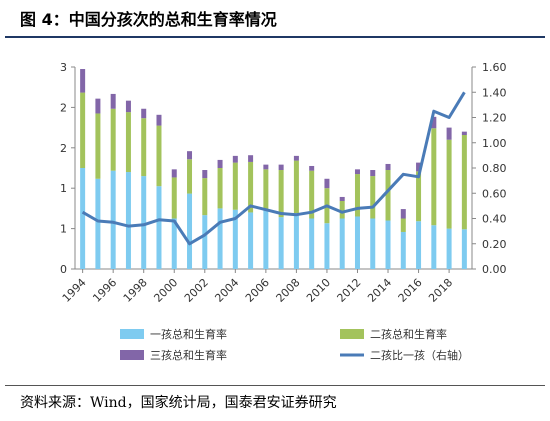 This screenshot has height=421, width=550. What do you see at coordinates (226, 290) in the screenshot?
I see `x-tick-label: 2004` at bounding box center [226, 290].